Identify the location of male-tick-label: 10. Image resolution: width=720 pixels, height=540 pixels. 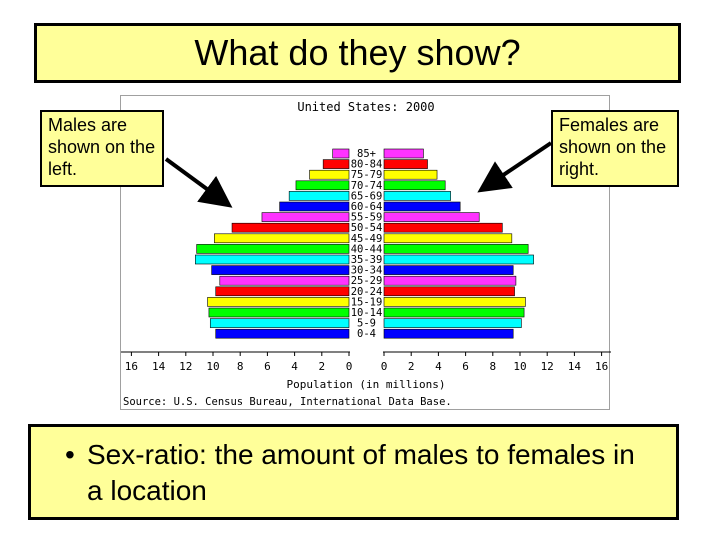
(212, 366).